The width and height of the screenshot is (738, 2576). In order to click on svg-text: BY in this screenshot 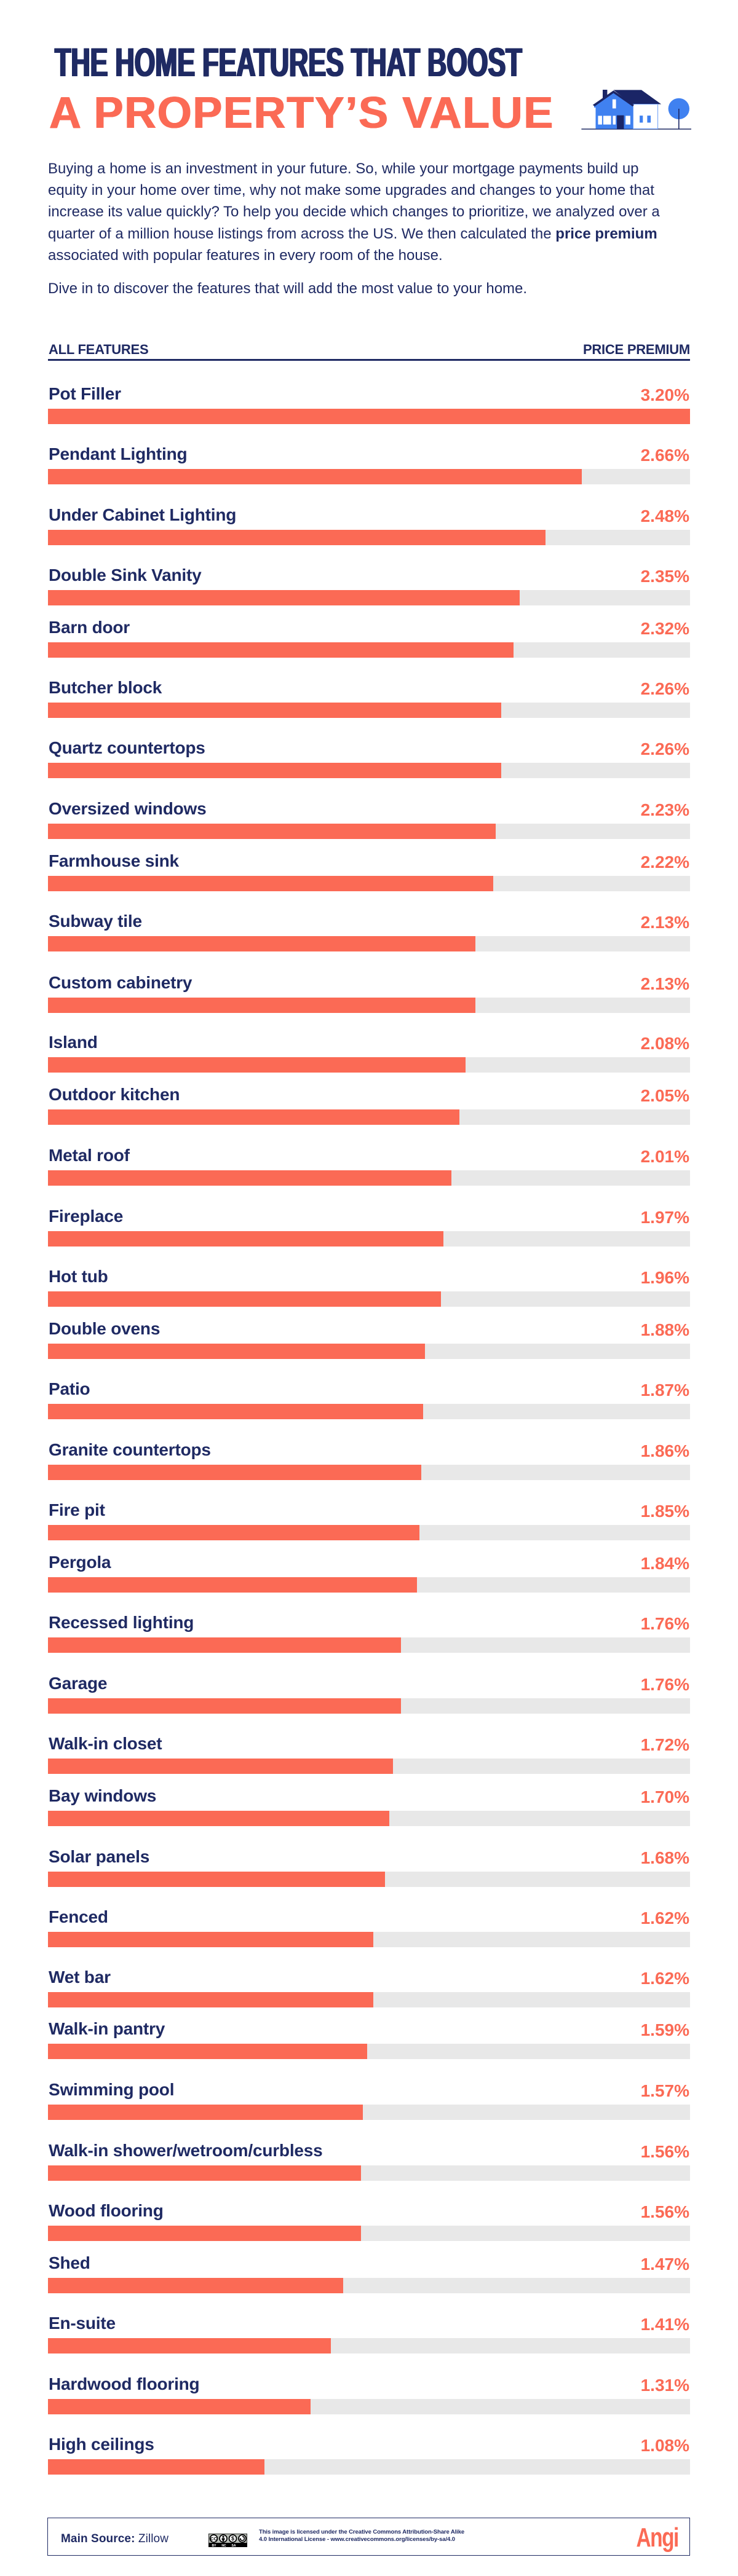, I will do `click(214, 2546)`.